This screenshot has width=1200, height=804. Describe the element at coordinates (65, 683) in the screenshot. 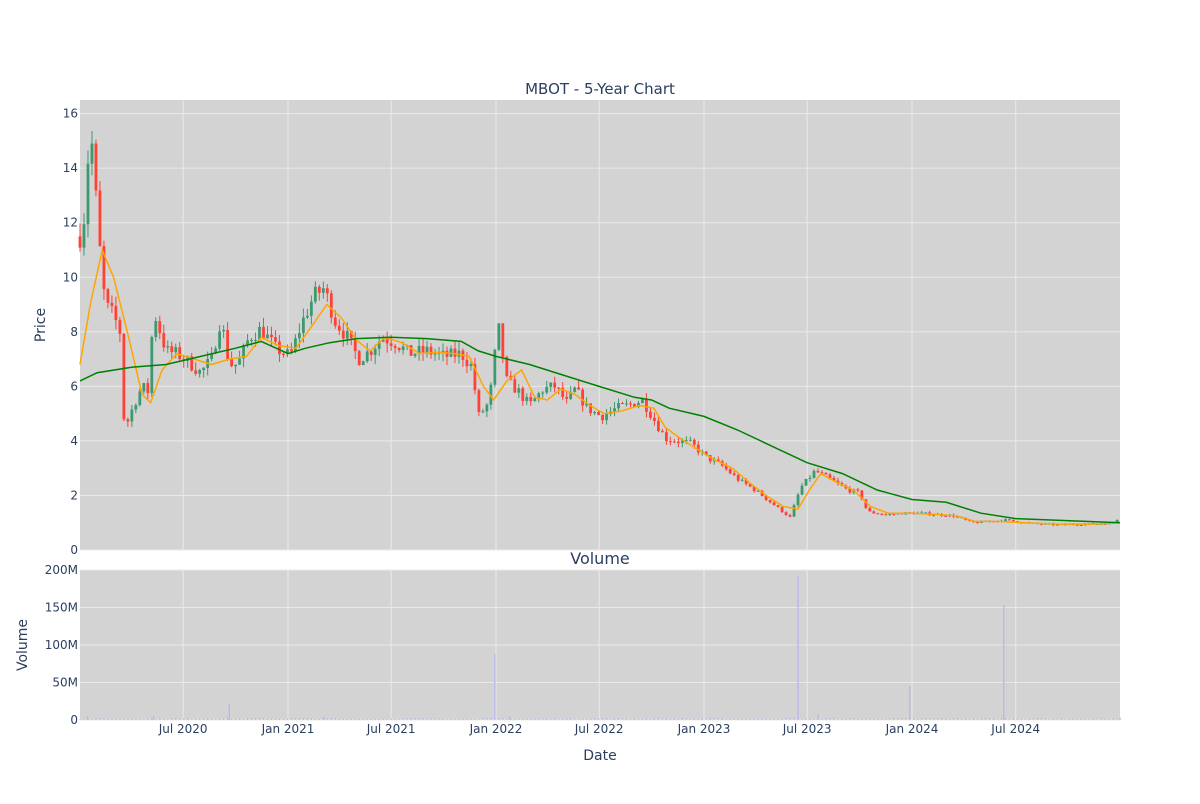

I see `volume-tick-label: 50M` at that location.